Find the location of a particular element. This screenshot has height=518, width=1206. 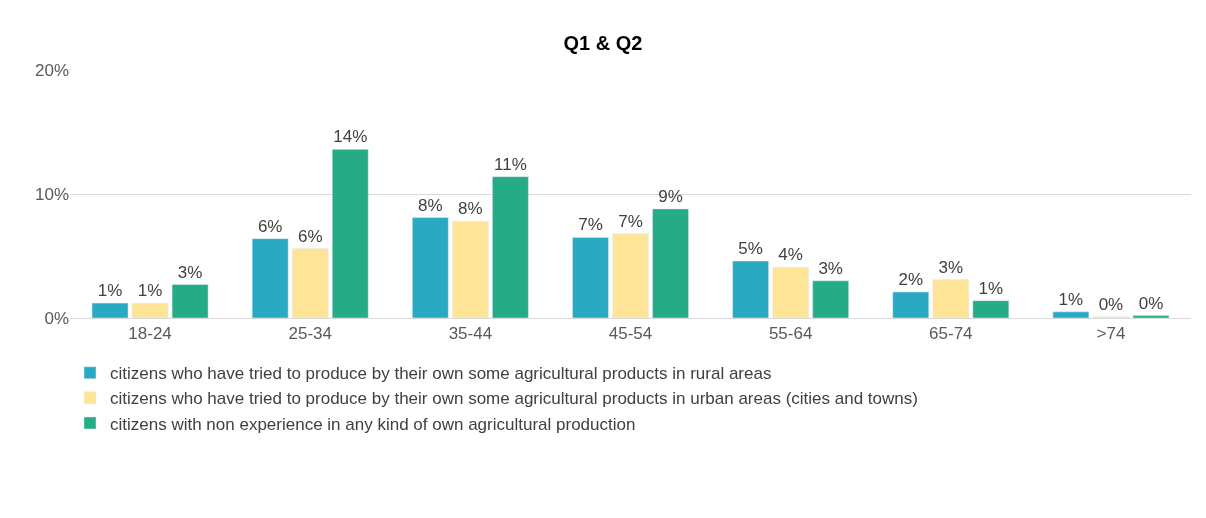

y-tick-label: 20% is located at coordinates (51, 70).